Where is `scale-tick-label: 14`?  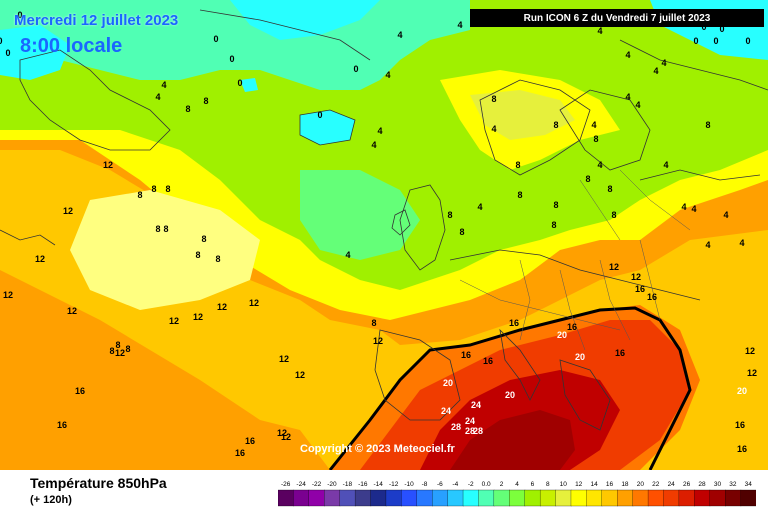 scale-tick-label: 14 is located at coordinates (594, 484).